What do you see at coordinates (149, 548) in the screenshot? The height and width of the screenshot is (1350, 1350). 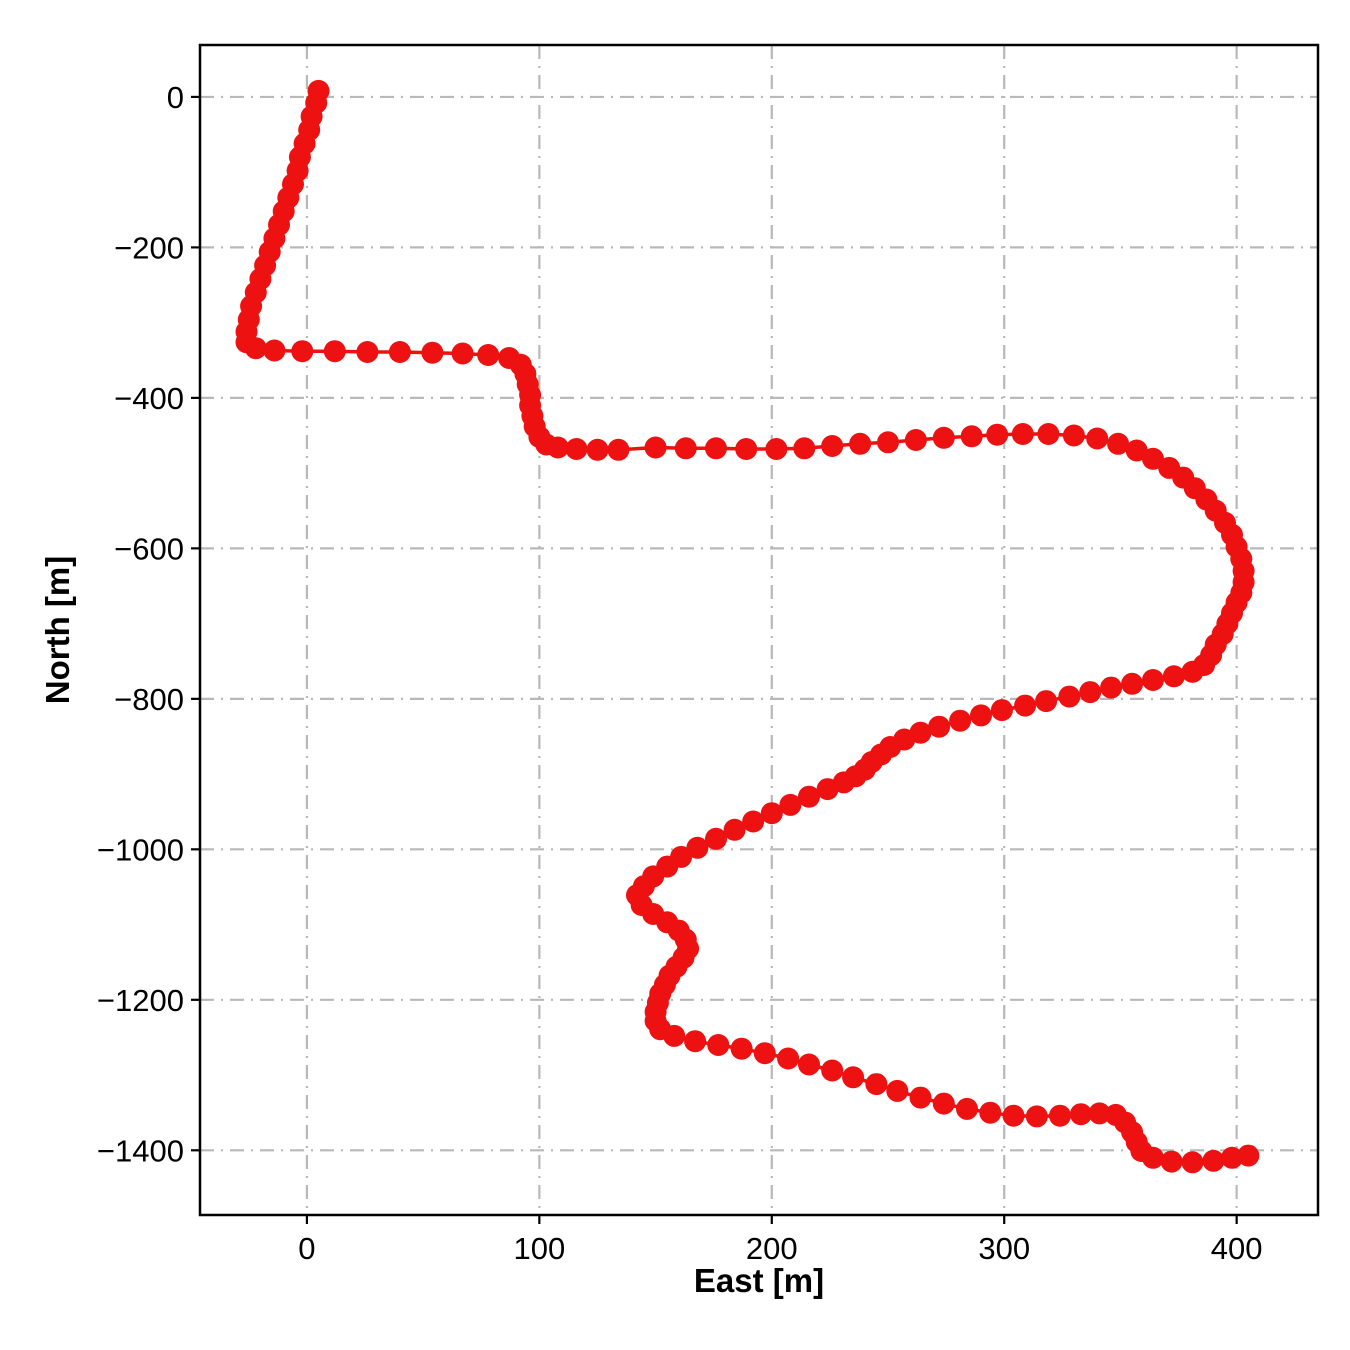 I see `y-tick-label: −600` at bounding box center [149, 548].